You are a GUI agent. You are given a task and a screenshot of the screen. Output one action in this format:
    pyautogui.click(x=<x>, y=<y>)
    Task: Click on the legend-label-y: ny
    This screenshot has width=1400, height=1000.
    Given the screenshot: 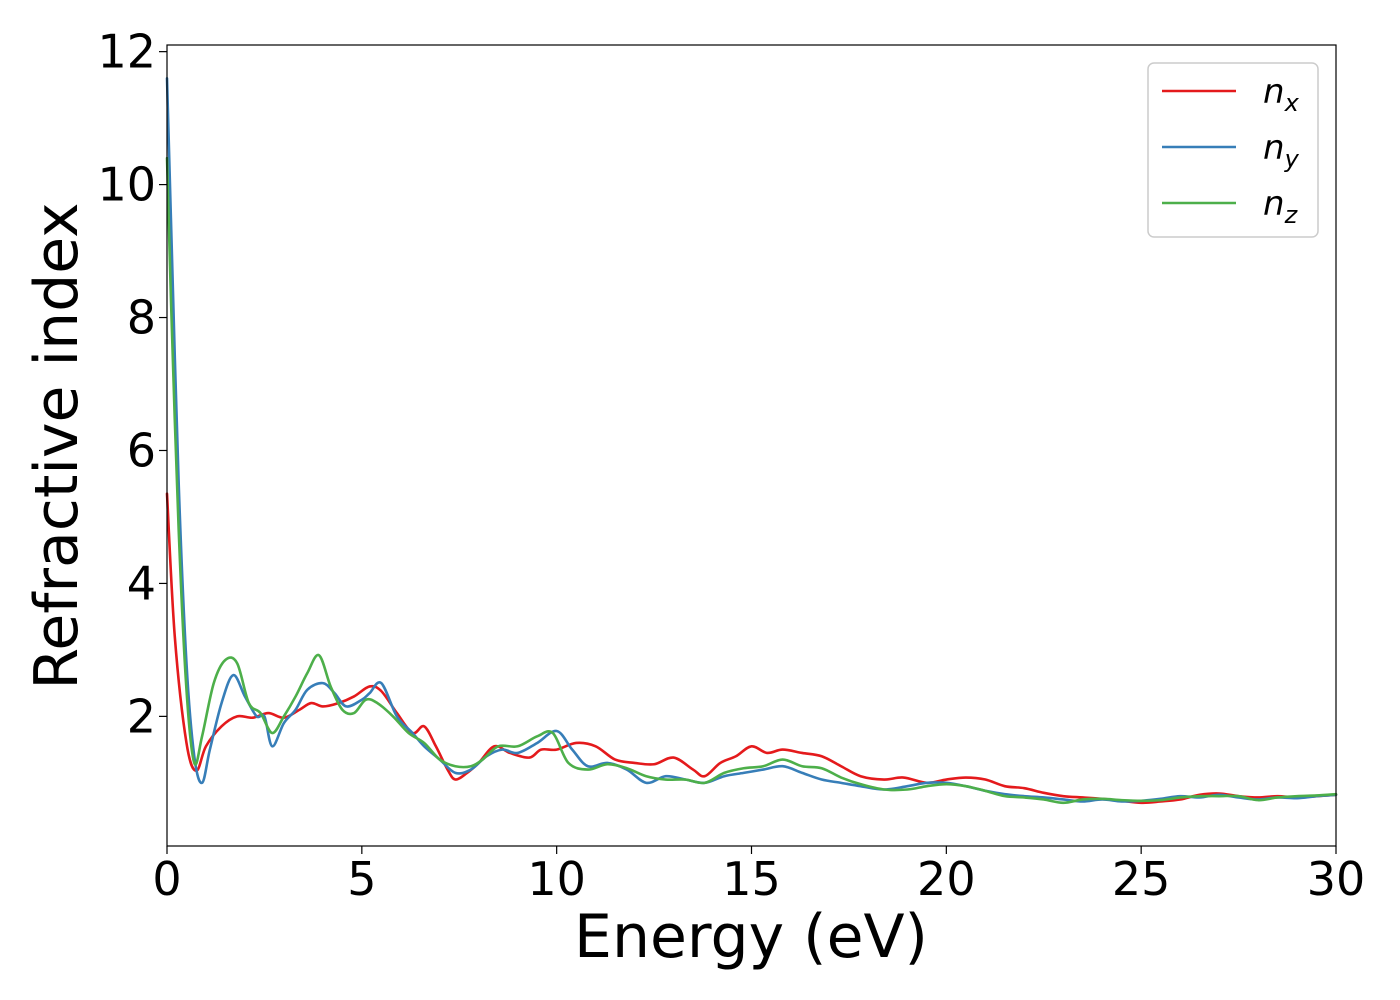 What is the action you would take?
    pyautogui.click(x=1281, y=150)
    